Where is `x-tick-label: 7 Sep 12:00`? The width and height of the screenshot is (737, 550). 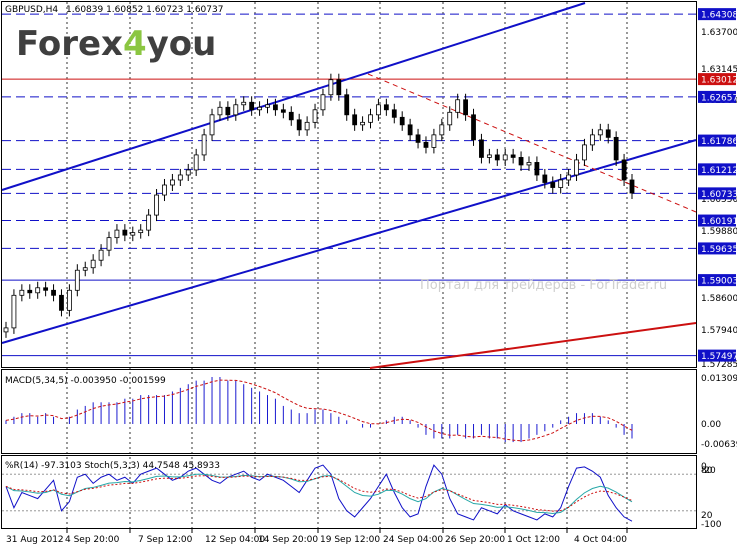
x-tick-label: 7 Sep 12:00 is located at coordinates (165, 540).